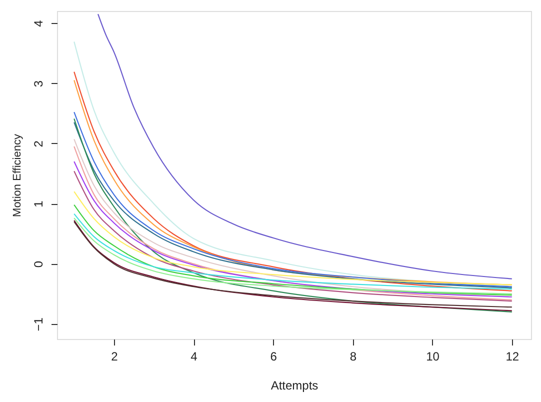  What do you see at coordinates (39, 324) in the screenshot?
I see `y-tick-label: −1` at bounding box center [39, 324].